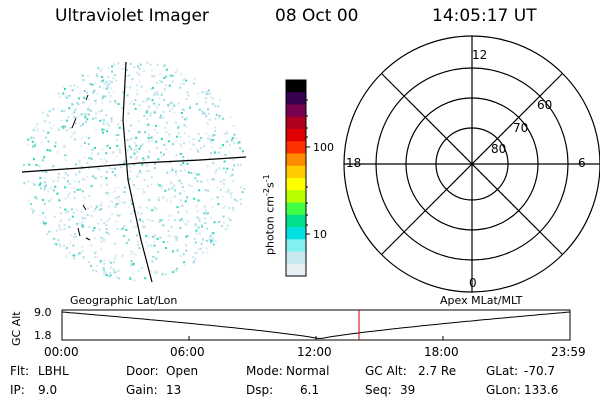 Image resolution: width=600 pixels, height=400 pixels. Describe the element at coordinates (484, 16) in the screenshot. I see `time-label: 14:05:17 UT` at that location.